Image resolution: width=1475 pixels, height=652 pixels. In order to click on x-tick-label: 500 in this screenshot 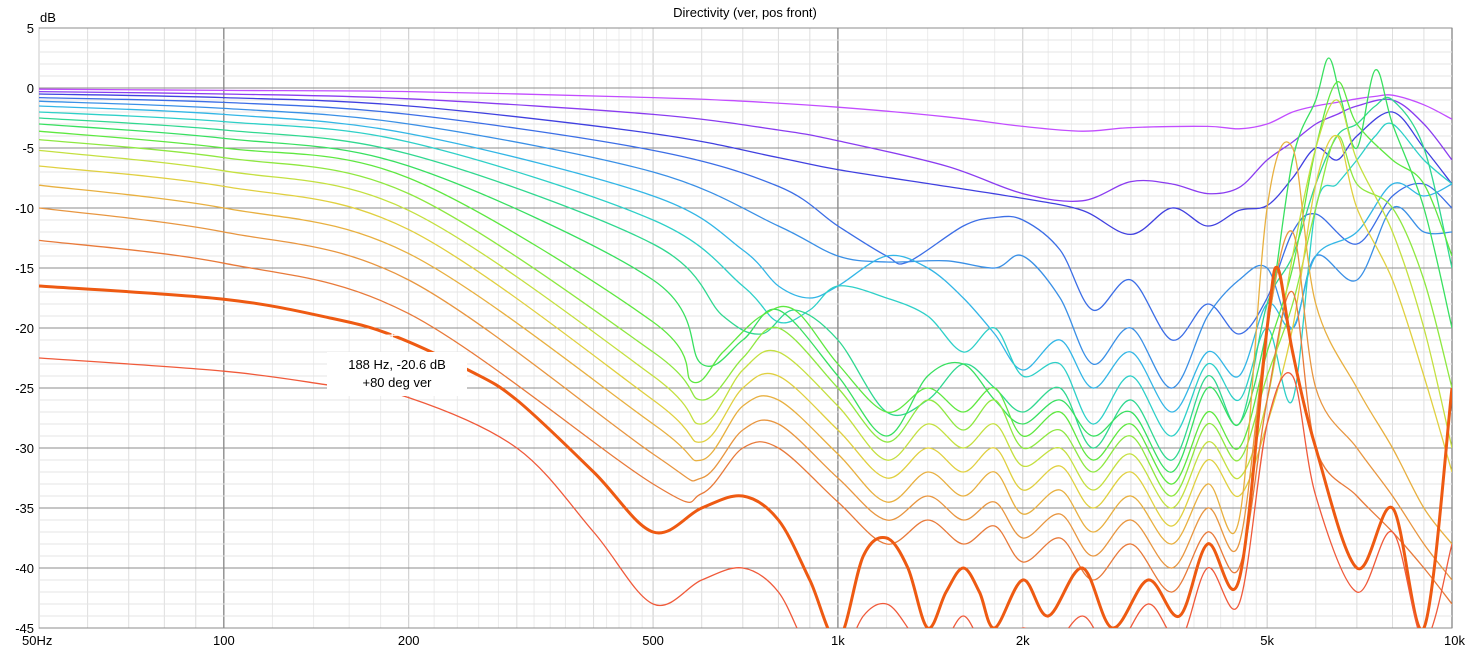, I will do `click(653, 640)`.